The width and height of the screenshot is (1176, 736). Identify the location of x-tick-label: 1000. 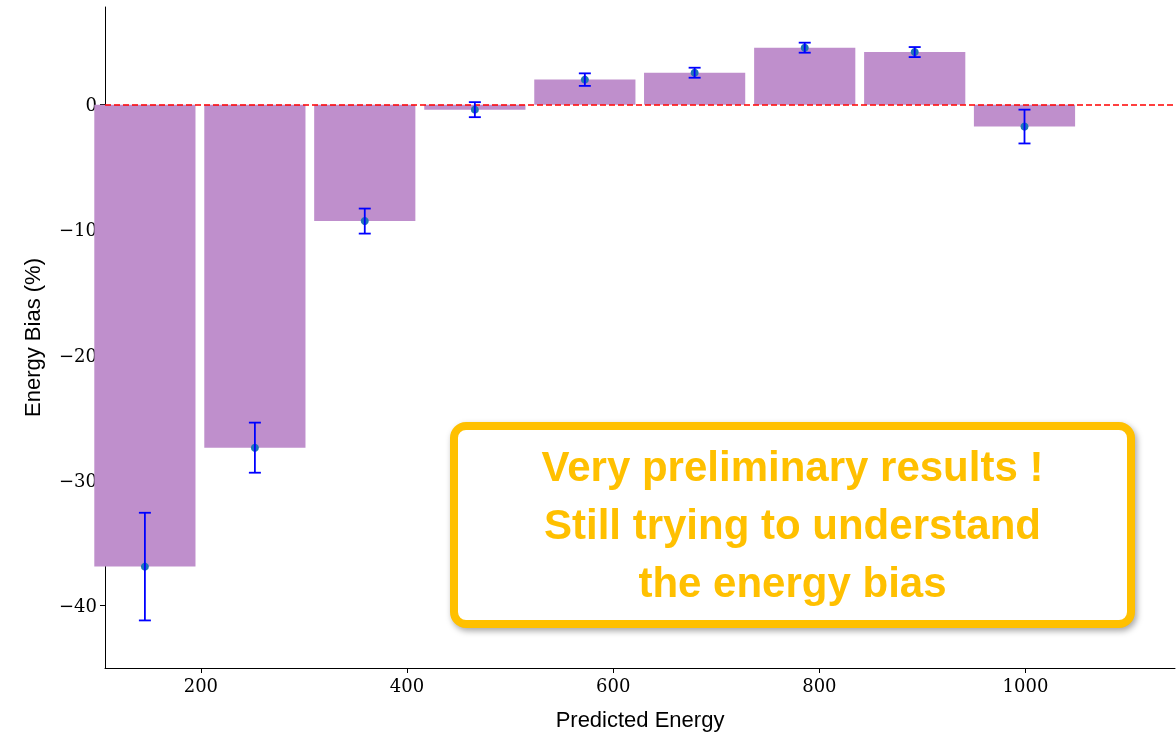
(1025, 685).